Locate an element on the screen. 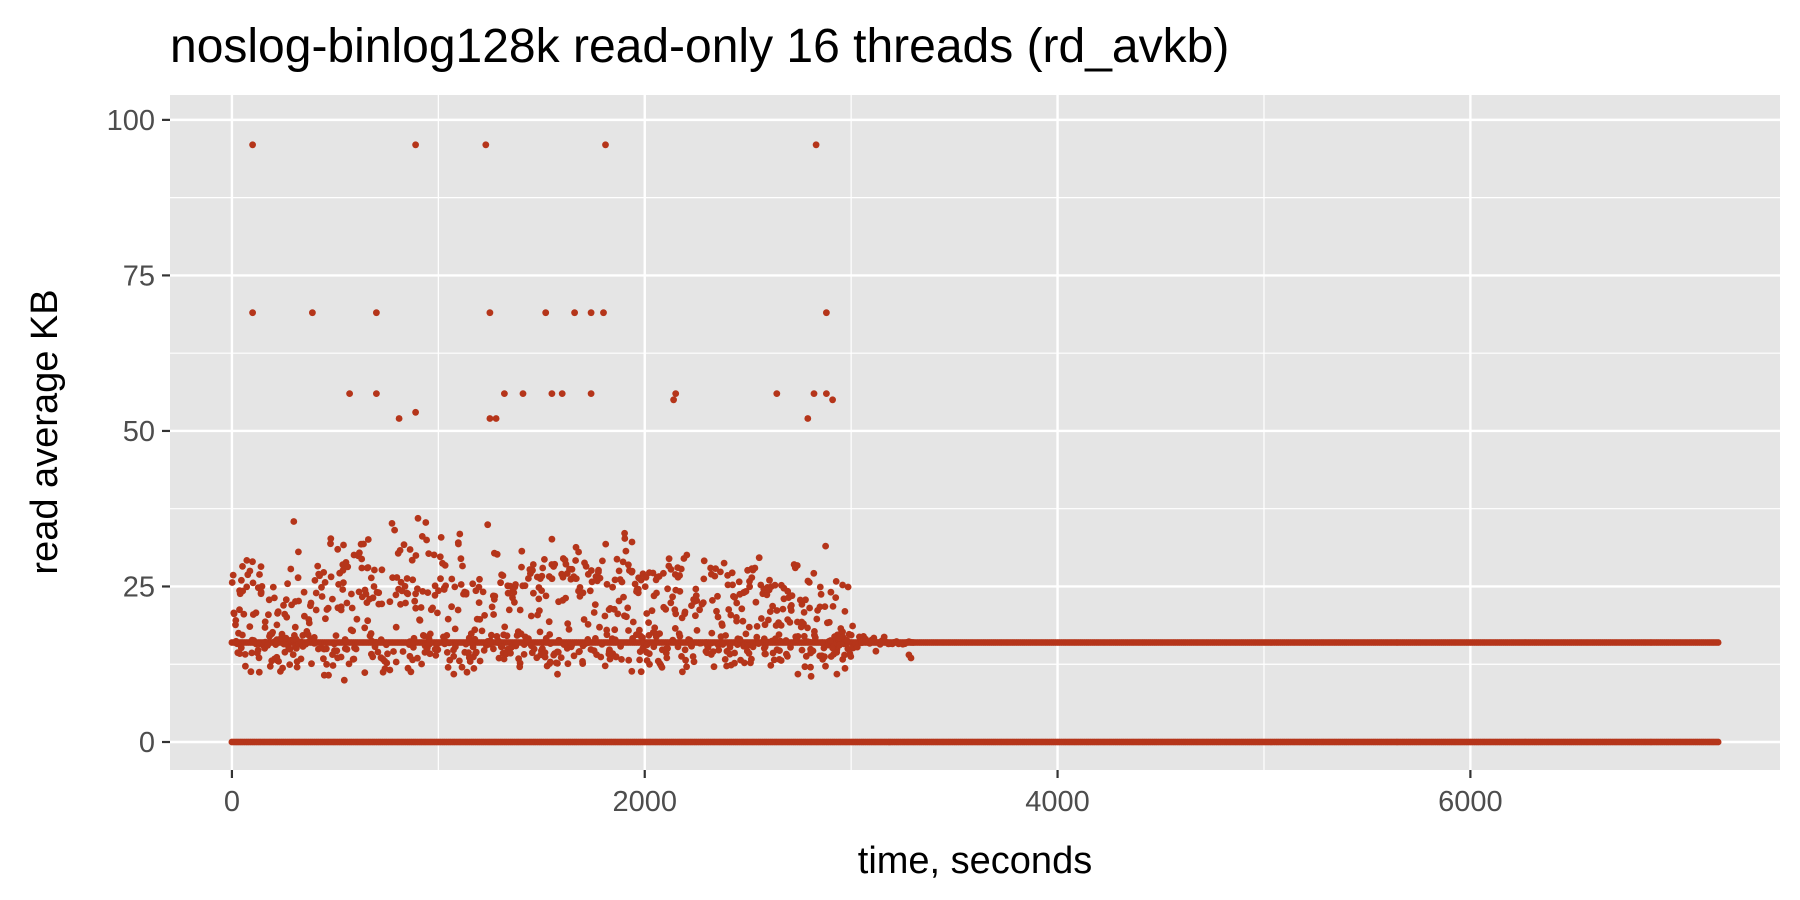 The height and width of the screenshot is (900, 1800). y-tick-label: 0 is located at coordinates (147, 743).